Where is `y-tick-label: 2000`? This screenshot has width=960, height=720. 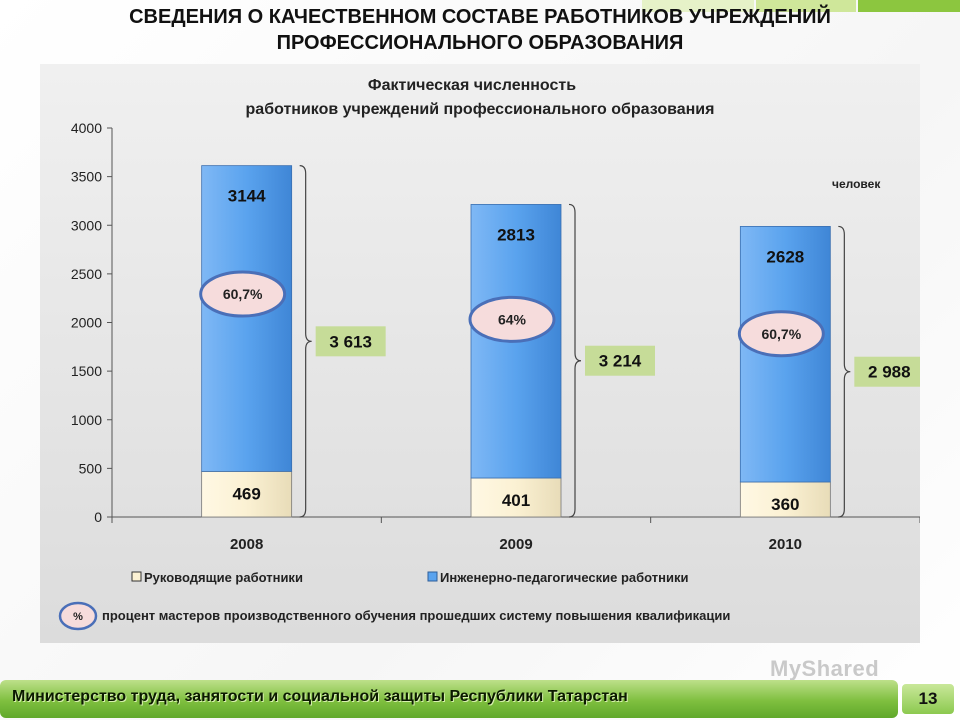 y-tick-label: 2000 is located at coordinates (86, 323).